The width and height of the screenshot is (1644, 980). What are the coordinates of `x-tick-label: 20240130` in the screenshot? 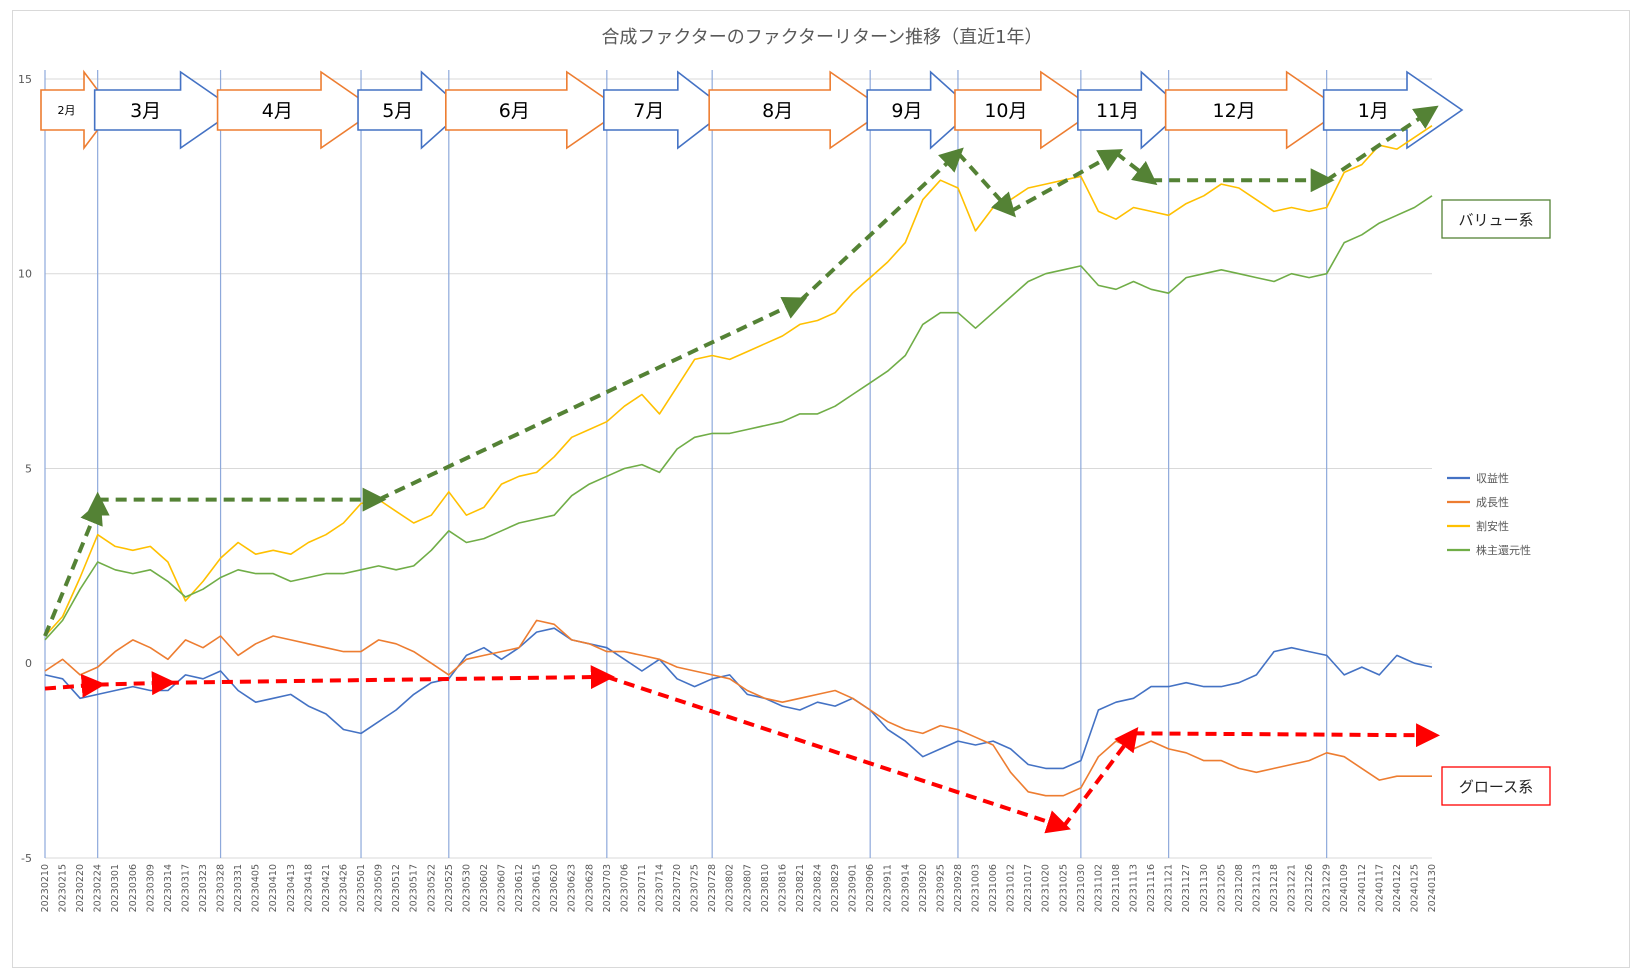 It's located at (1432, 888).